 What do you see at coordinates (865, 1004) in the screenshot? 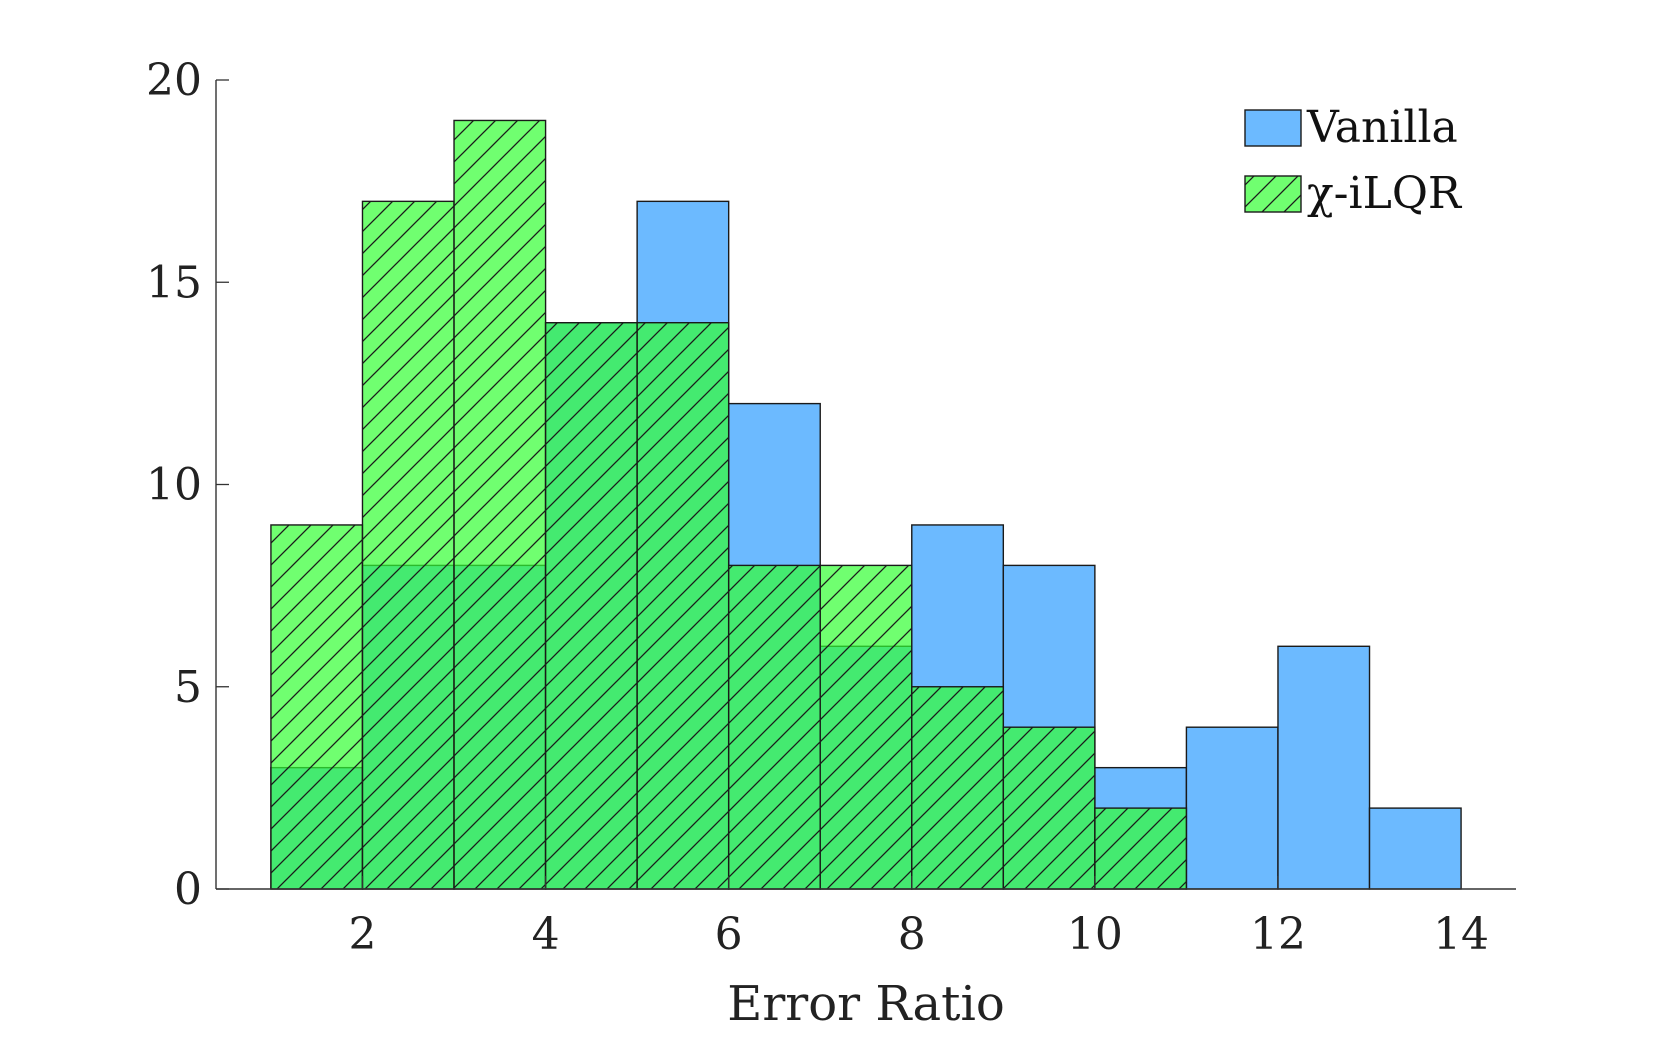
I see `x-axis-label: Error Ratio` at bounding box center [865, 1004].